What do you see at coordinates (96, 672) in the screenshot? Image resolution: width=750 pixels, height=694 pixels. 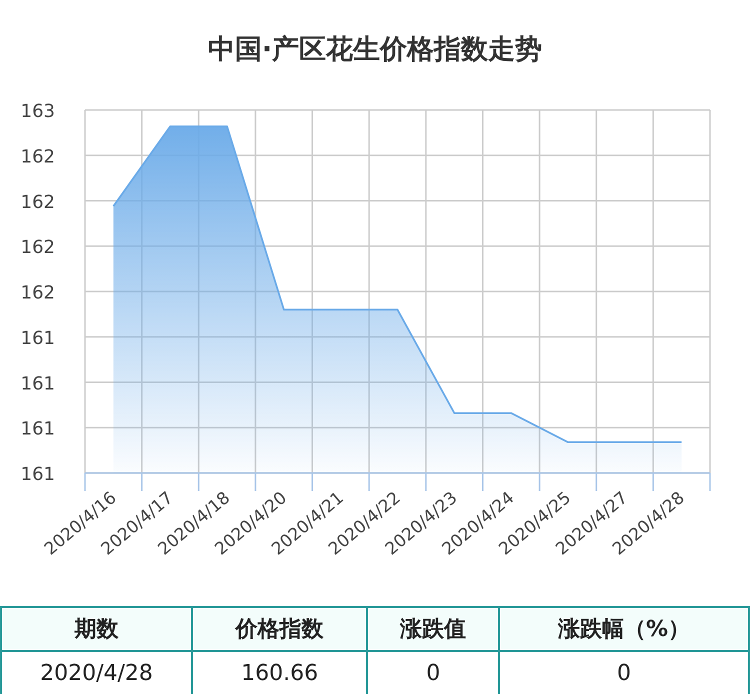 I see `text: 2020/4/28` at bounding box center [96, 672].